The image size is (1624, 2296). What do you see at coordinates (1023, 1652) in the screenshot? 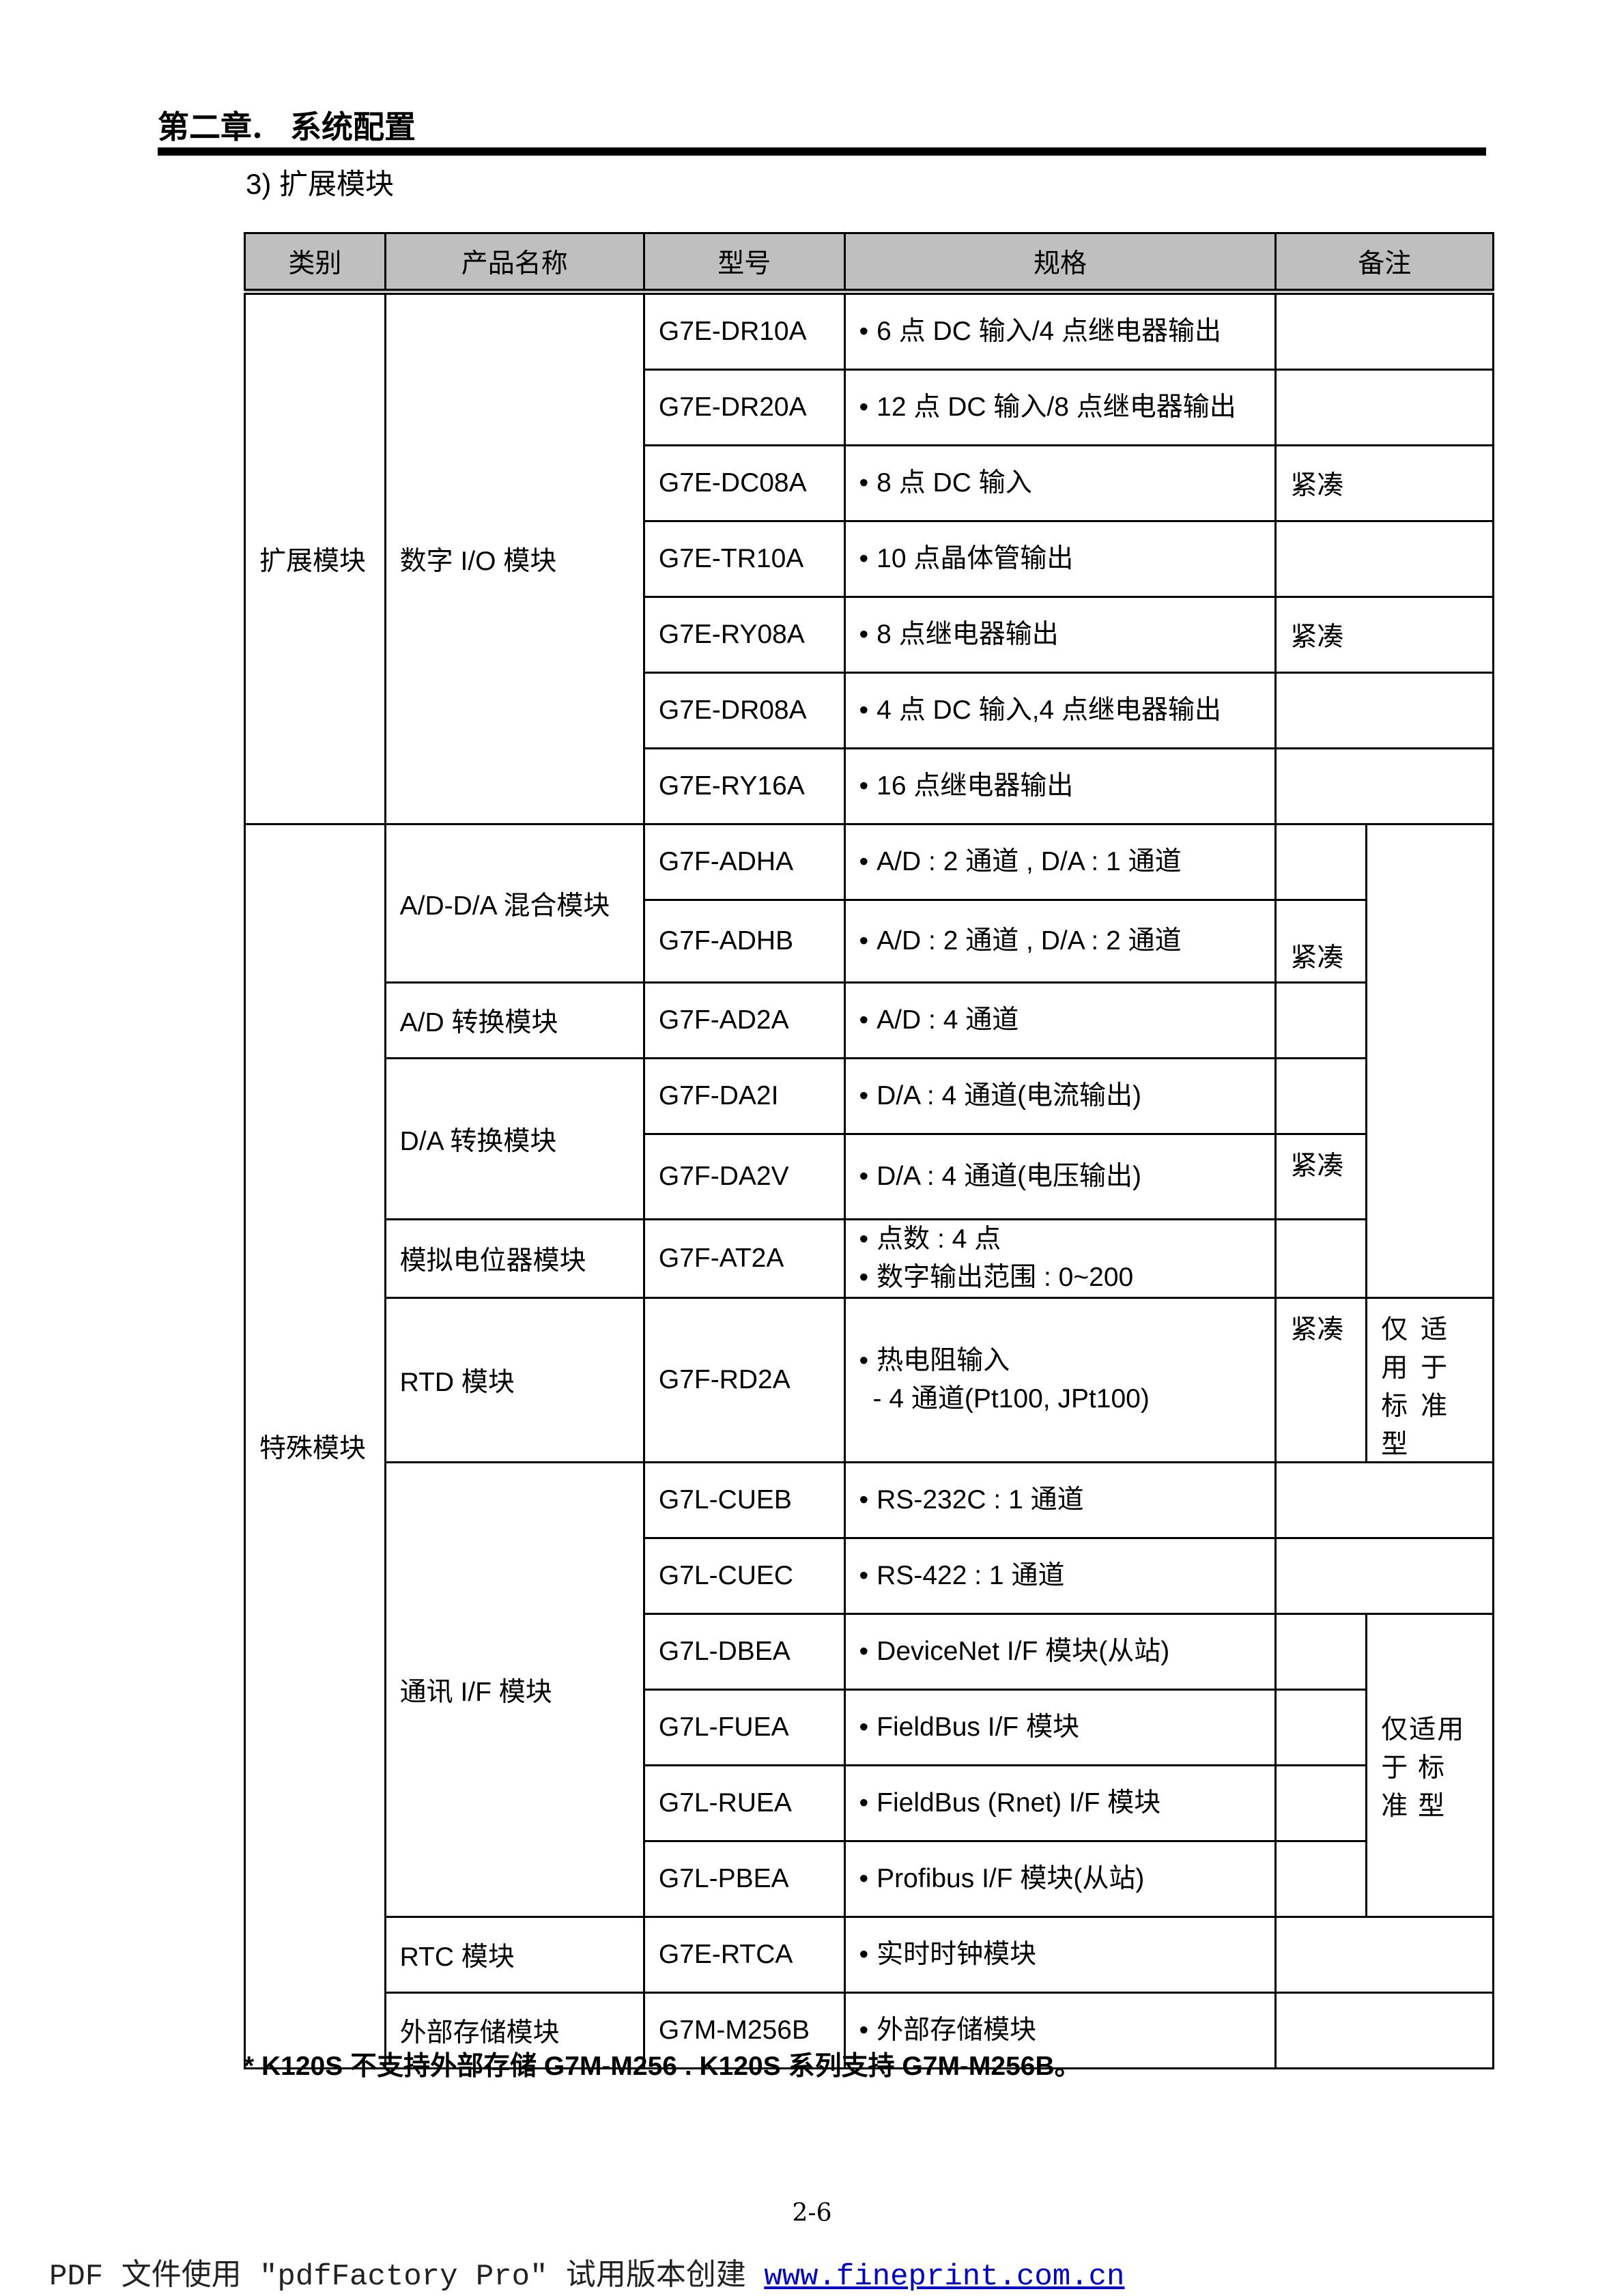
I see `spec-text: DeviceNet I/F 模块(从站)` at bounding box center [1023, 1652].